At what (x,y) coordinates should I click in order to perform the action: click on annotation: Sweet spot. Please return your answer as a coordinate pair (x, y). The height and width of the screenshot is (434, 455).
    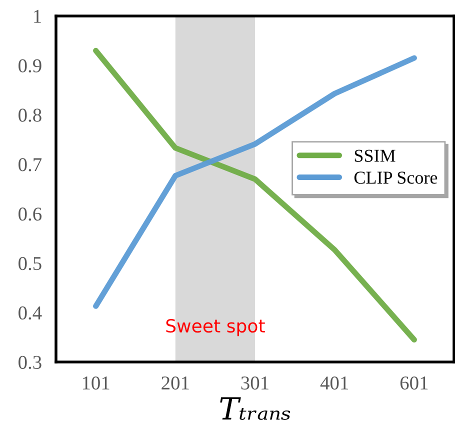
    Looking at the image, I should click on (215, 327).